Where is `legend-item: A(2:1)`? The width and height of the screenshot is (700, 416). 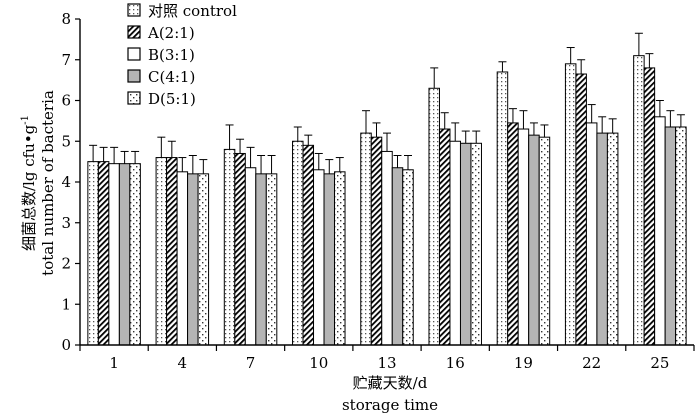
legend-item: A(2:1) is located at coordinates (161, 33).